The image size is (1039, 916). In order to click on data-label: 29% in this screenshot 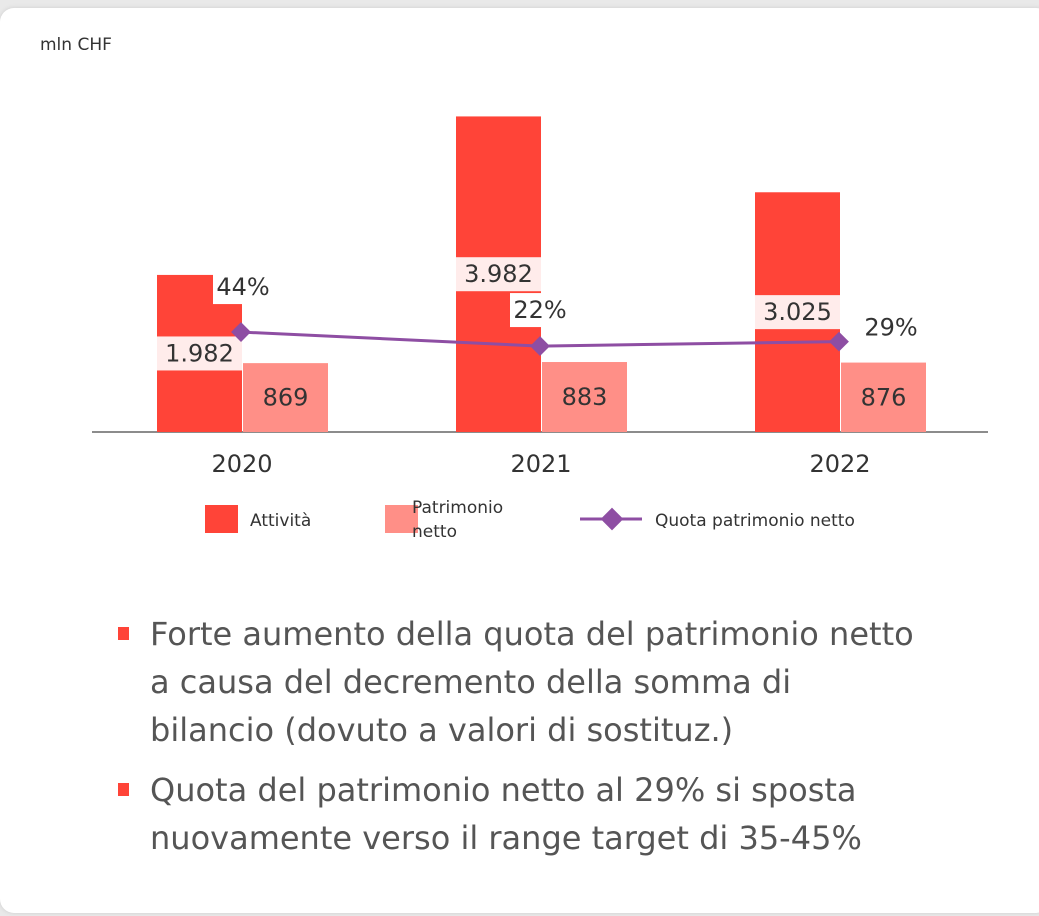, I will do `click(890, 328)`.